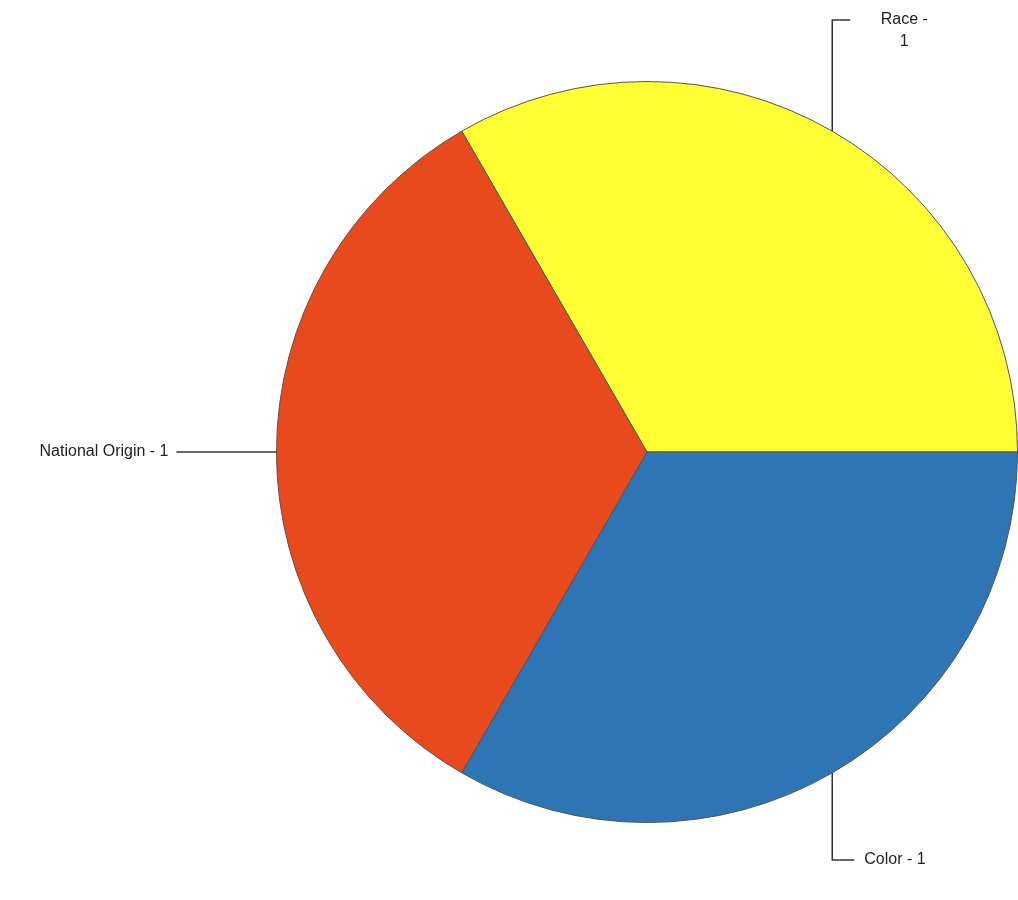 The height and width of the screenshot is (900, 1018). What do you see at coordinates (888, 859) in the screenshot?
I see `slice-label: Color -` at bounding box center [888, 859].